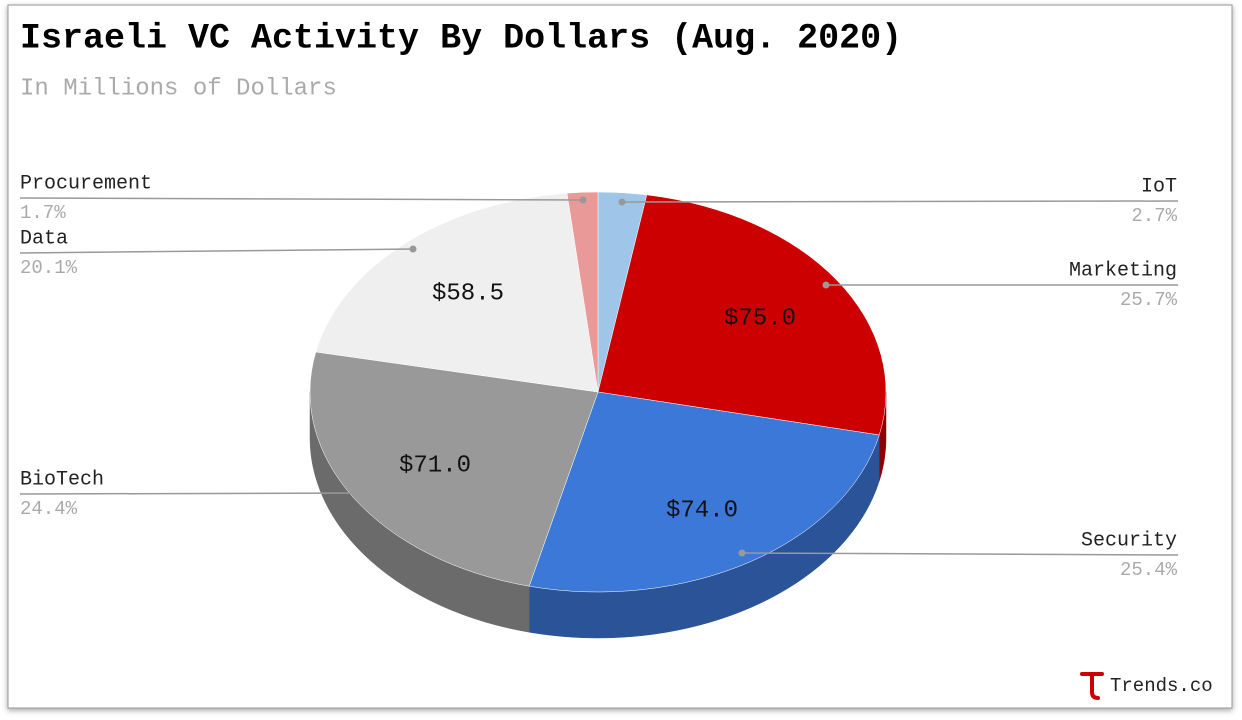 Image resolution: width=1242 pixels, height=720 pixels. Describe the element at coordinates (1154, 216) in the screenshot. I see `percent-label: 2.7%` at that location.